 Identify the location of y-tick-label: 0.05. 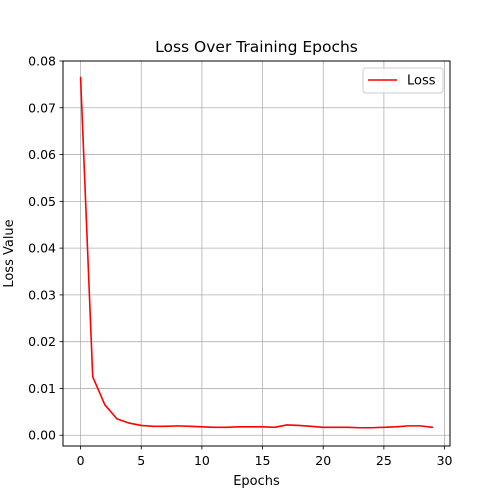
(42, 201).